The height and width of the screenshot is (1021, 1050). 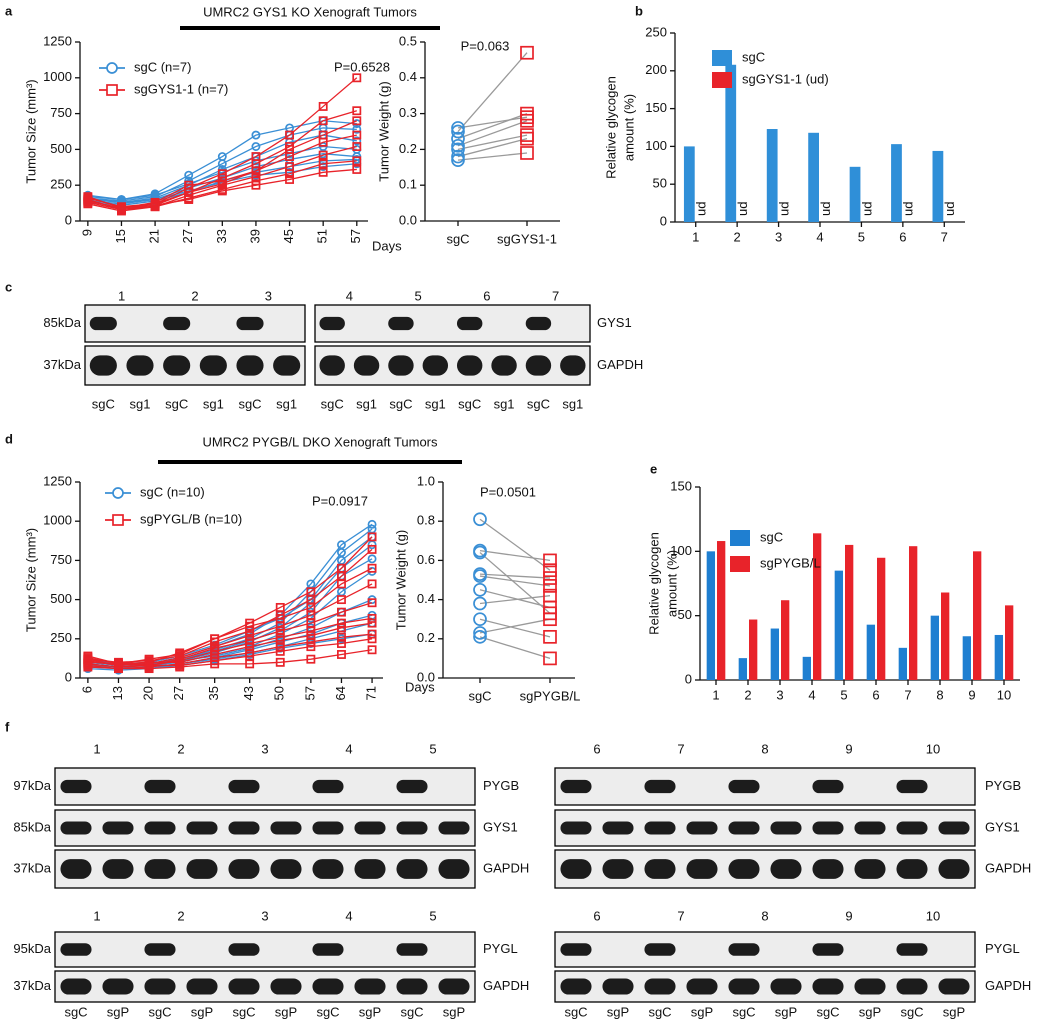 What do you see at coordinates (355, 236) in the screenshot?
I see `x-tick-label: 57` at bounding box center [355, 236].